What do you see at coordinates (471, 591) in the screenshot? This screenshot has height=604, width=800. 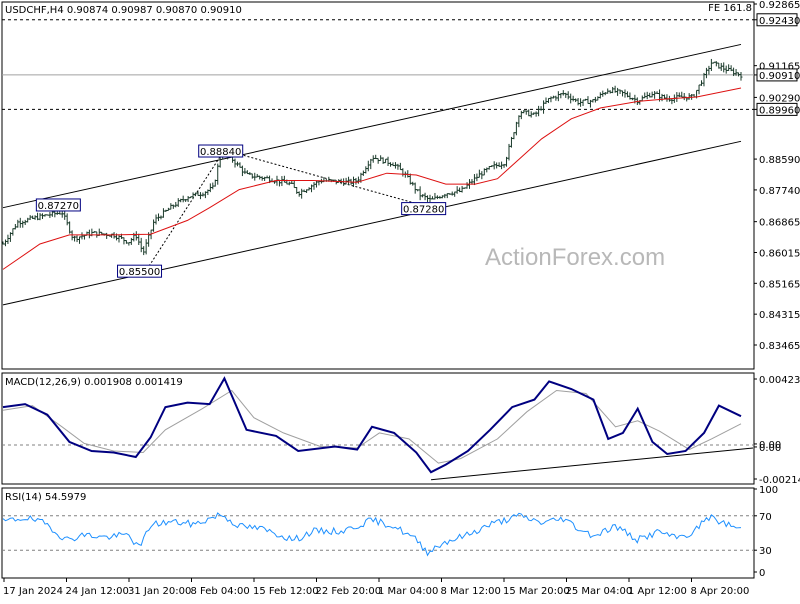 I see `time-tick-label: 8 Mar 12:00` at bounding box center [471, 591].